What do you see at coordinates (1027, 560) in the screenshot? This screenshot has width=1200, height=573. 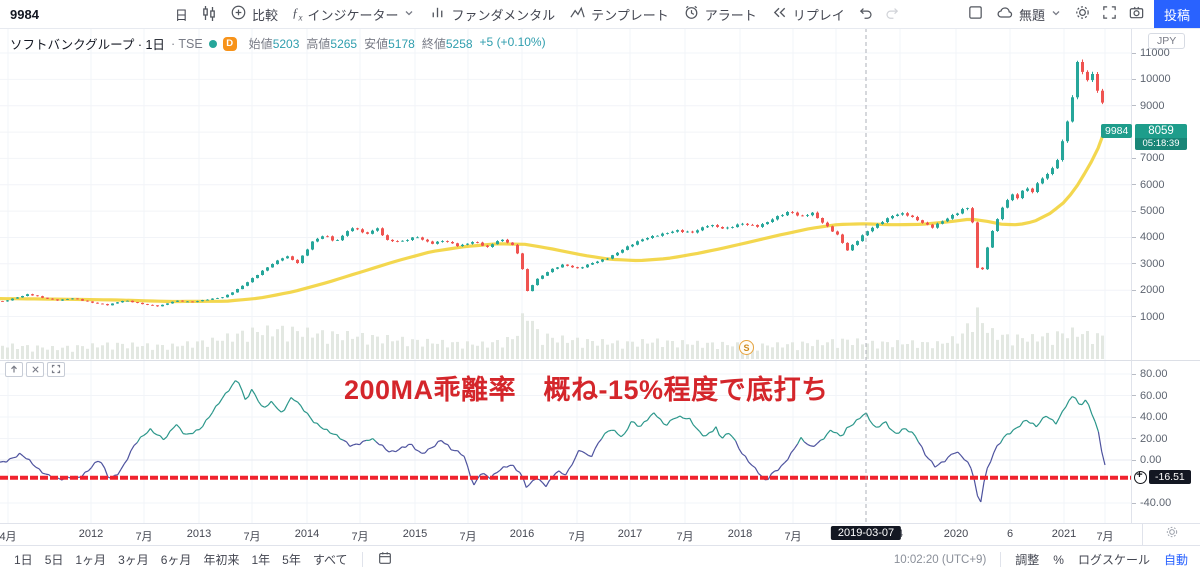 I see `adjust-toggle: 調整` at bounding box center [1027, 560].